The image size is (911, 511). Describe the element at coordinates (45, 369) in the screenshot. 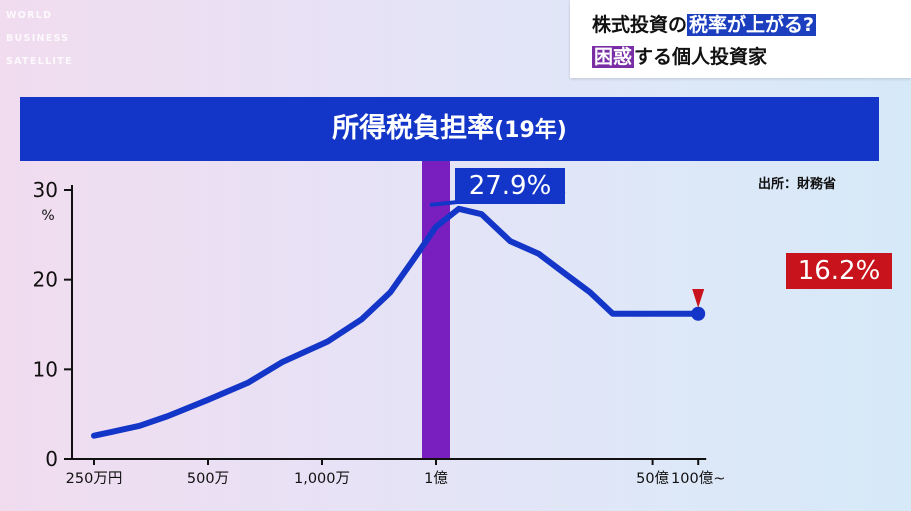

I see `y-tick-label: 10` at that location.